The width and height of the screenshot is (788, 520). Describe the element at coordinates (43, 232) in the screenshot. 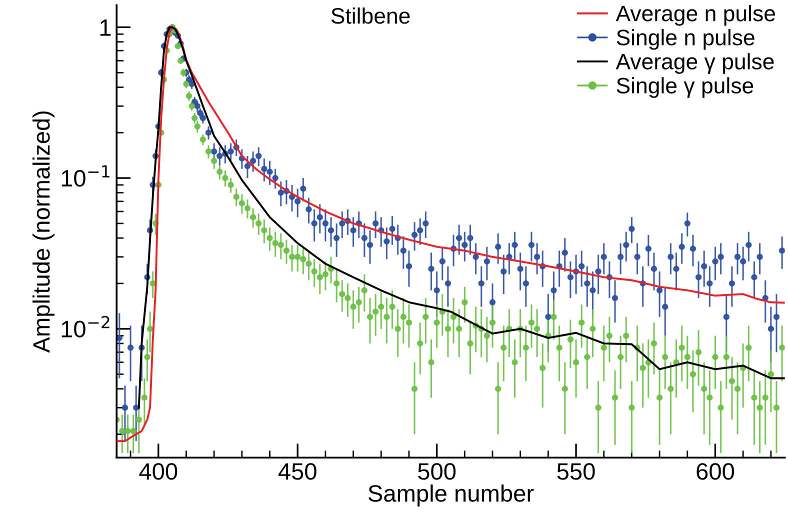

I see `y-axis-title: Amplitude (normalized)` at that location.